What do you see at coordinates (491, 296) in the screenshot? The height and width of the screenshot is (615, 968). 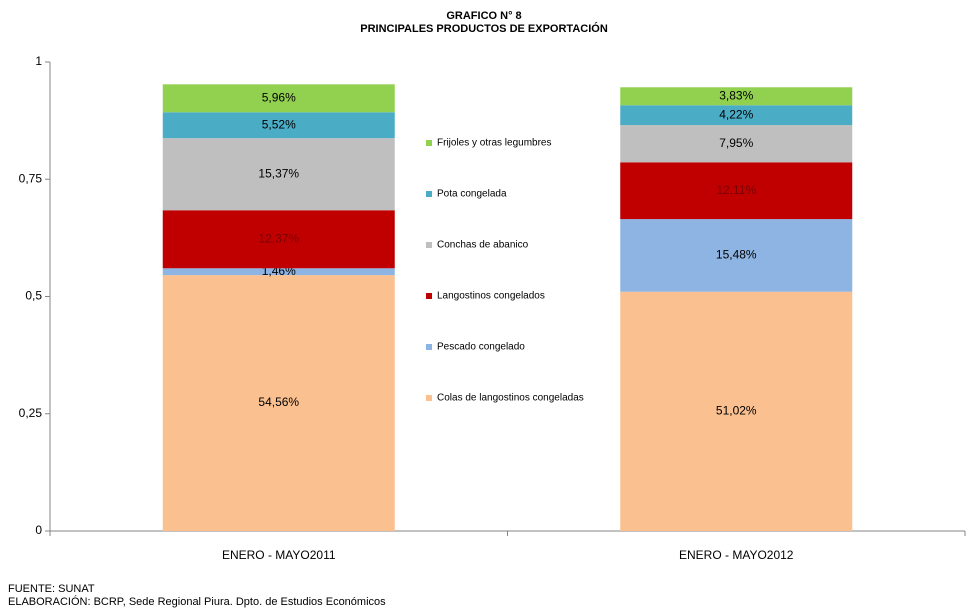 I see `legend-label: Langostinos congelados` at bounding box center [491, 296].